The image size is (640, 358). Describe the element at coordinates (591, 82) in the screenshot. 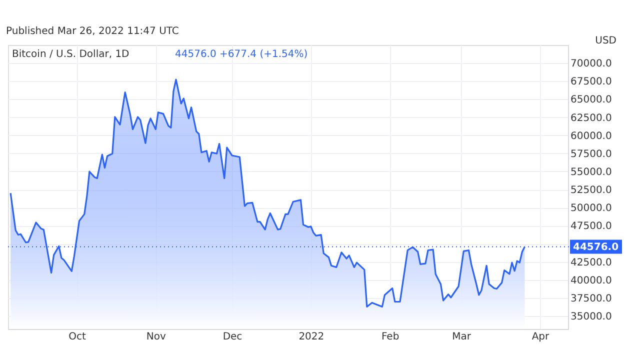

I see `y-tick-label: 67500.0` at that location.